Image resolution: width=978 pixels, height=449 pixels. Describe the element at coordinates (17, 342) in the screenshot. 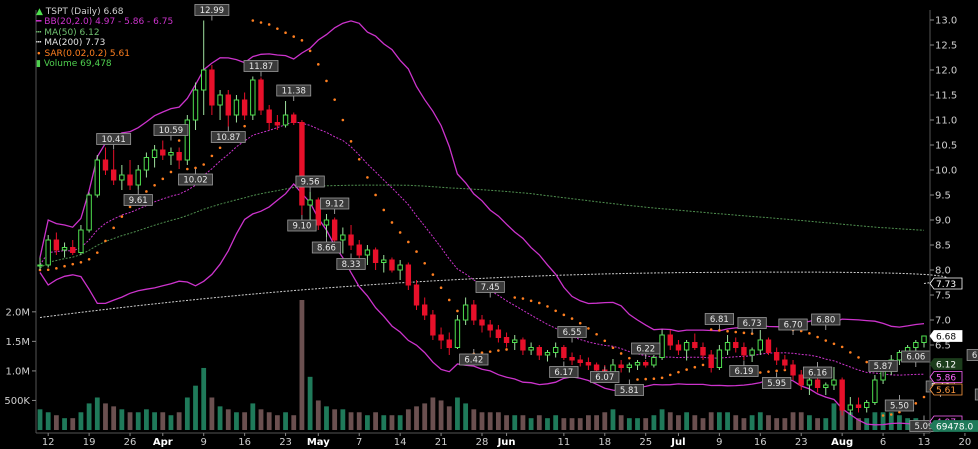

I see `volume-tick-label: 1.5M` at that location.